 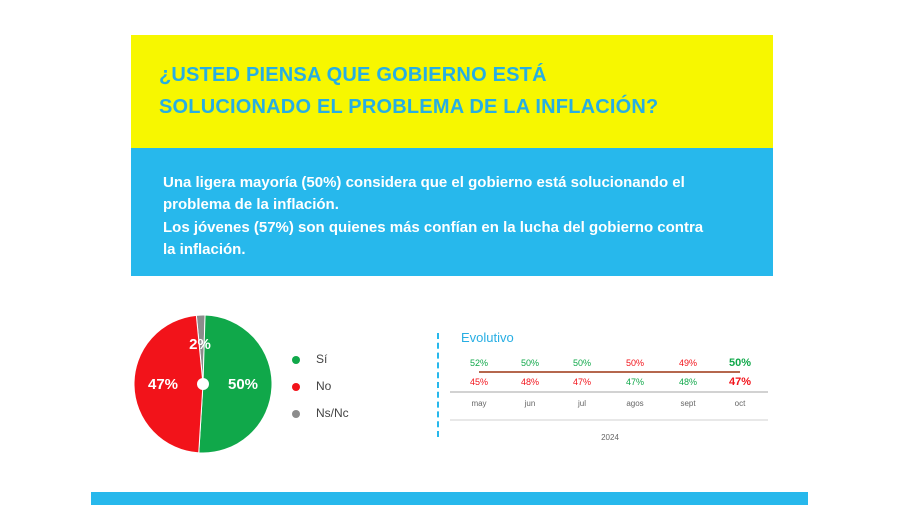 What do you see at coordinates (530, 403) in the screenshot?
I see `evolution-tick-label: jun` at bounding box center [530, 403].